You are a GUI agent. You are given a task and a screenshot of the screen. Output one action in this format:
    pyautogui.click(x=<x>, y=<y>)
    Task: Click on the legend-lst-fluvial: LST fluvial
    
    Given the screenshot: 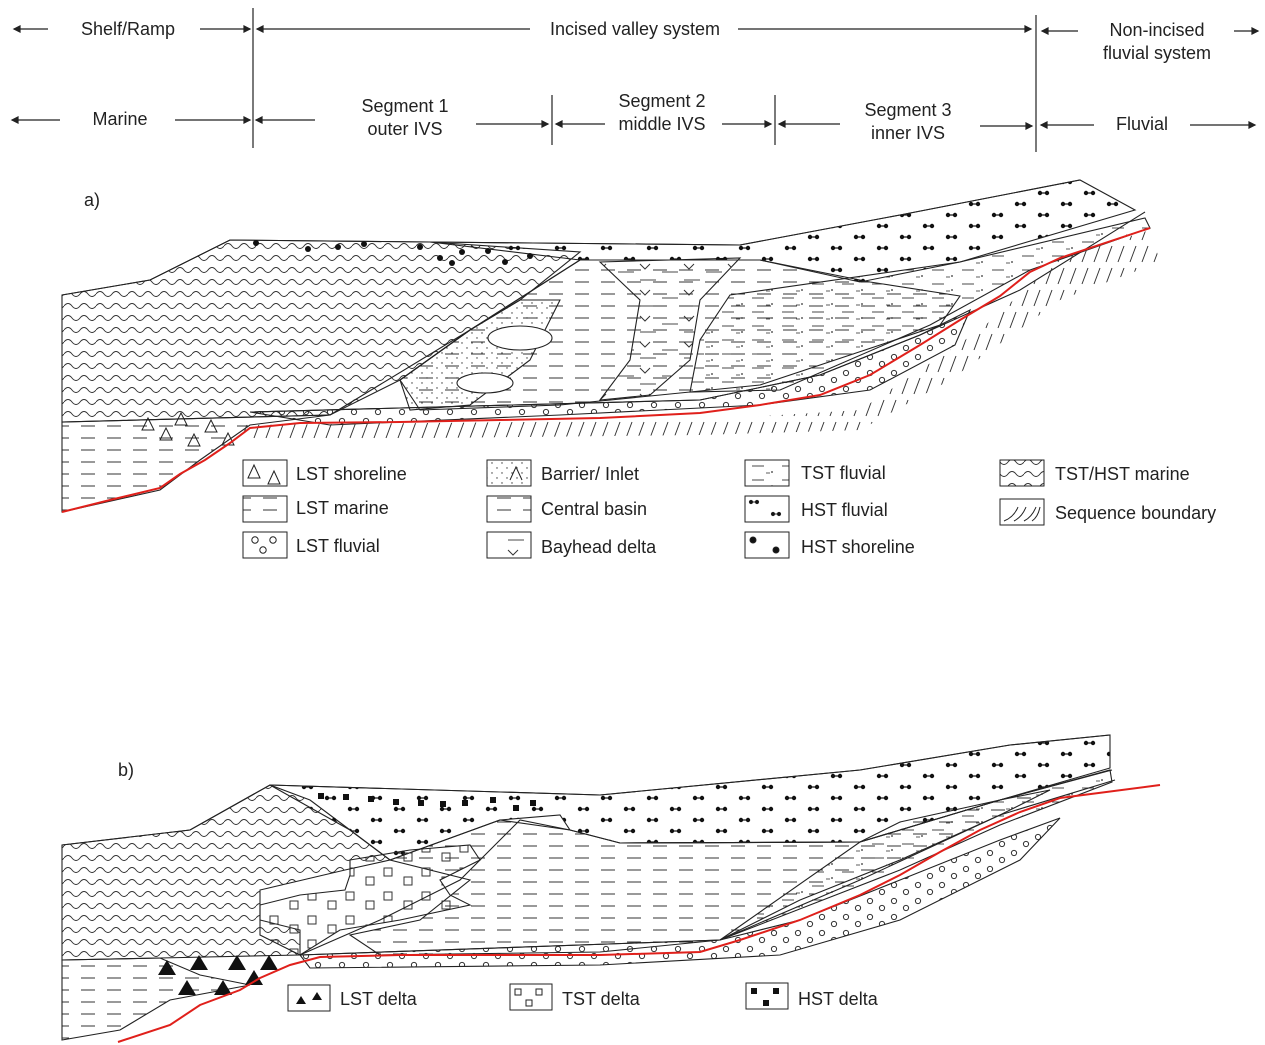 What is the action you would take?
    pyautogui.click(x=338, y=546)
    